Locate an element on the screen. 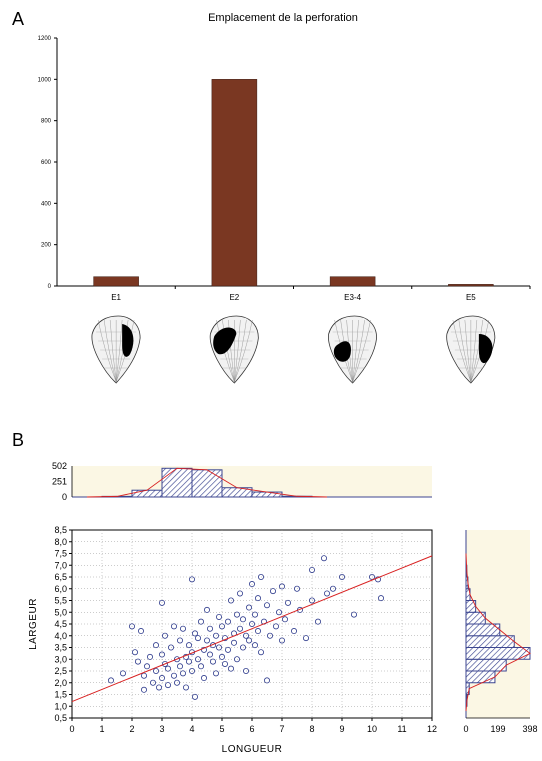 The width and height of the screenshot is (542, 761). y-tick-label: 8,5 is located at coordinates (60, 530).